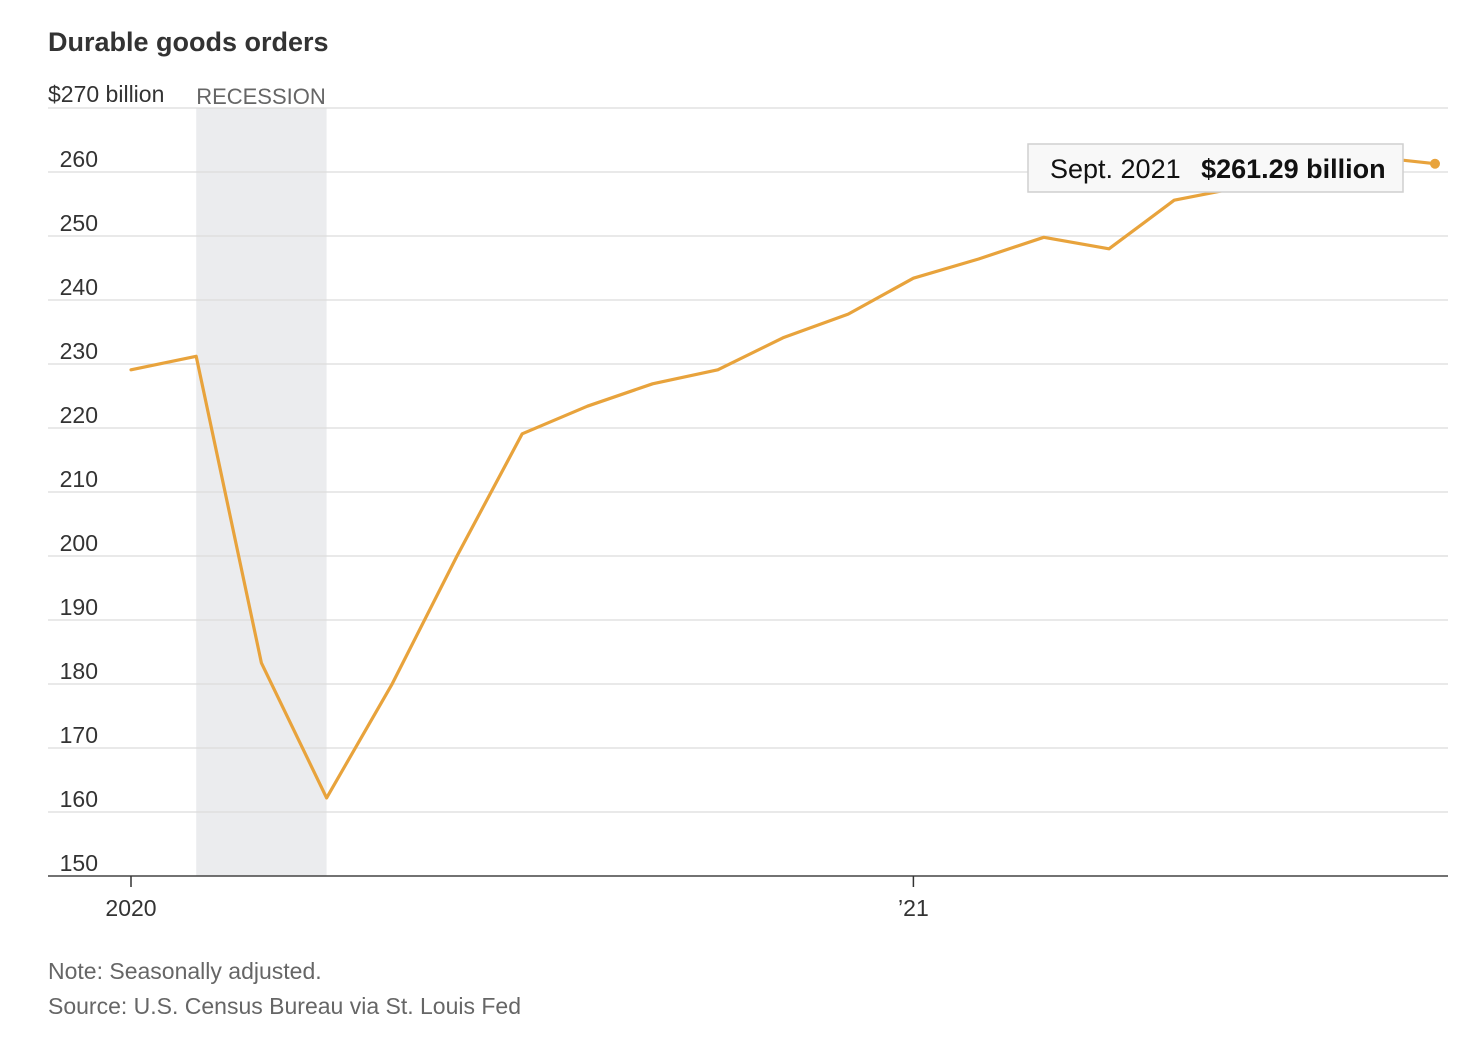 The width and height of the screenshot is (1484, 1038). What do you see at coordinates (913, 908) in the screenshot?
I see `x-tick-label: ’21` at bounding box center [913, 908].